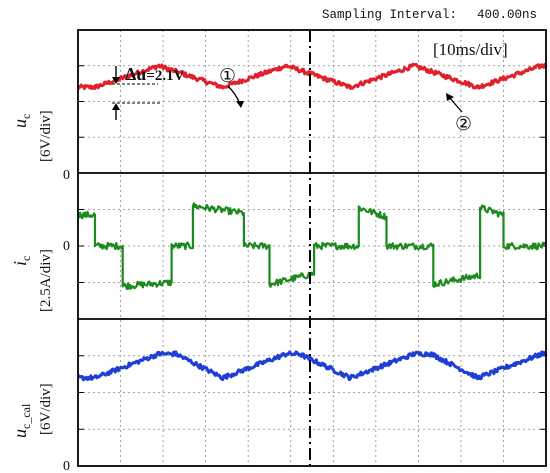 The height and width of the screenshot is (473, 550). I want to click on ic-scale-label: [2.5A/div], so click(46, 280).